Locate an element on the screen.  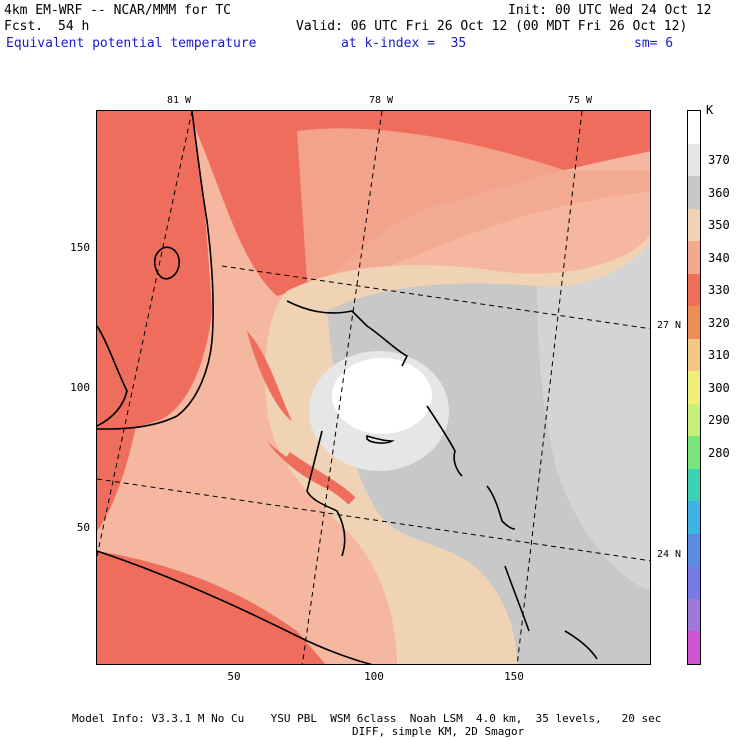
colorbar-label: 290 is located at coordinates (719, 420).